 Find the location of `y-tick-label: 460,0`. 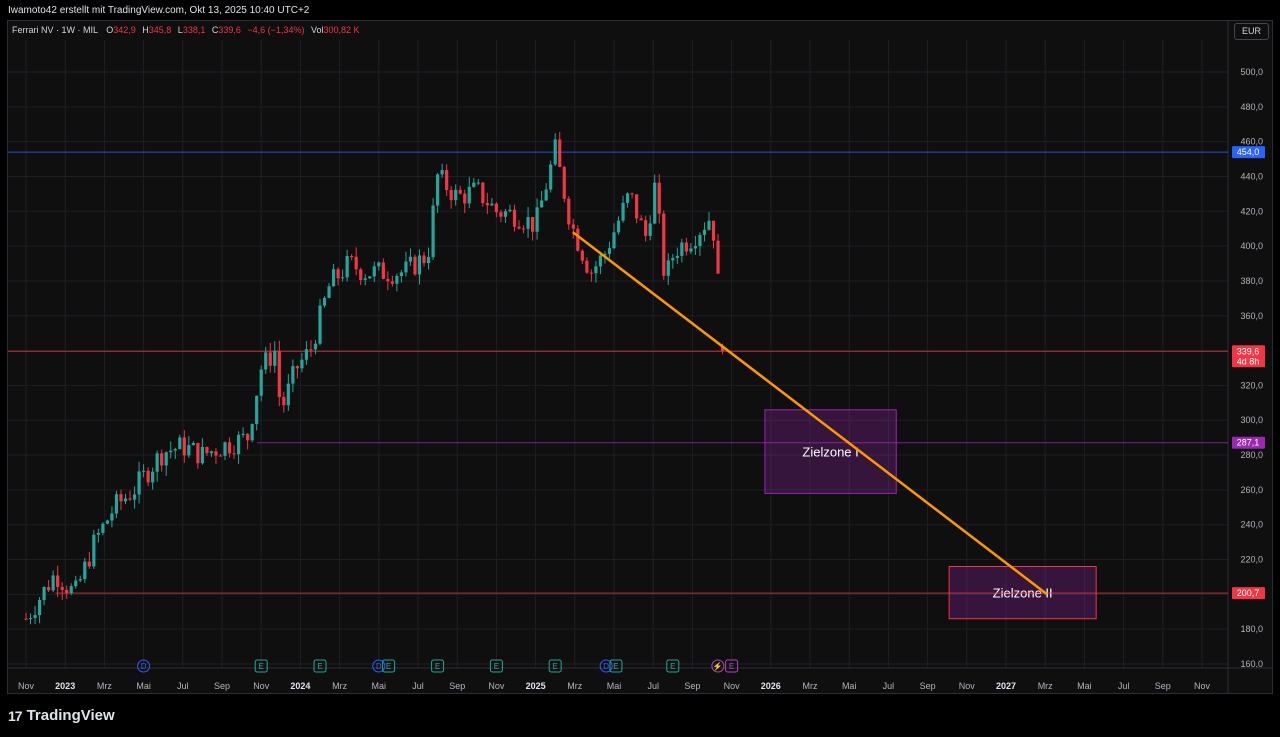

y-tick-label: 460,0 is located at coordinates (1251, 142).